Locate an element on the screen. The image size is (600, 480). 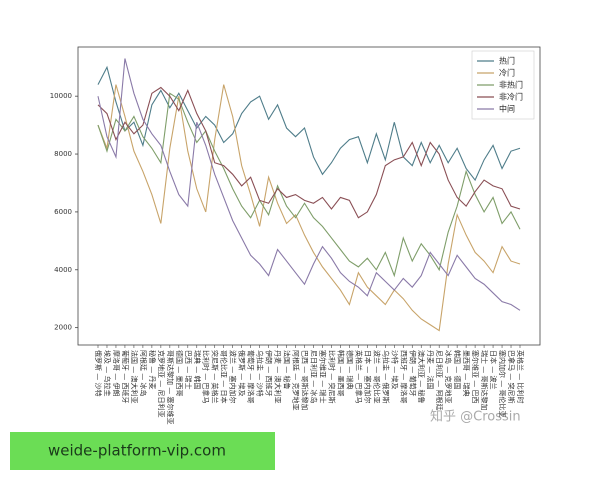
x-tick-label: 俄罗斯 — 埃及 is located at coordinates (242, 373).